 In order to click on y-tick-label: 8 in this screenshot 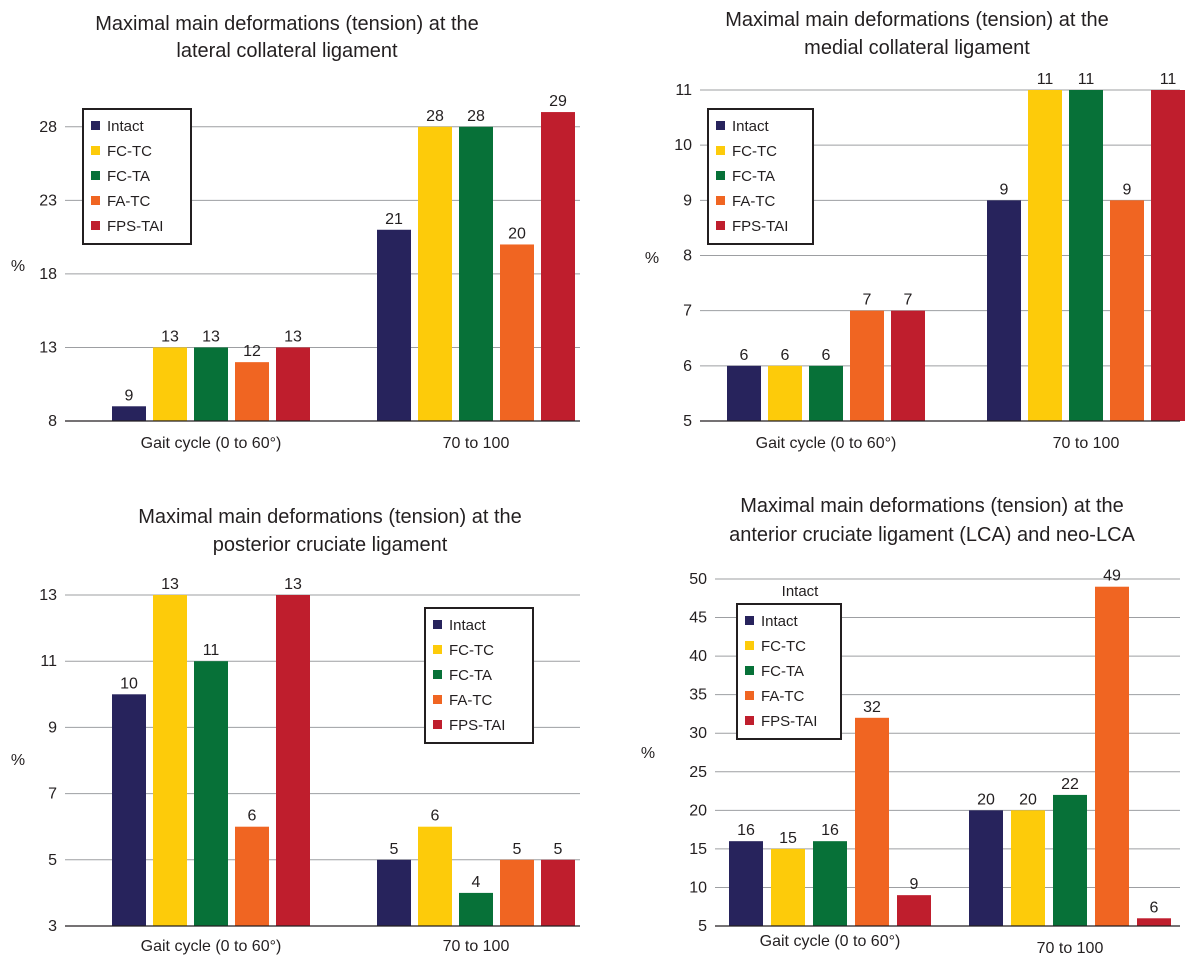, I will do `click(687, 256)`.